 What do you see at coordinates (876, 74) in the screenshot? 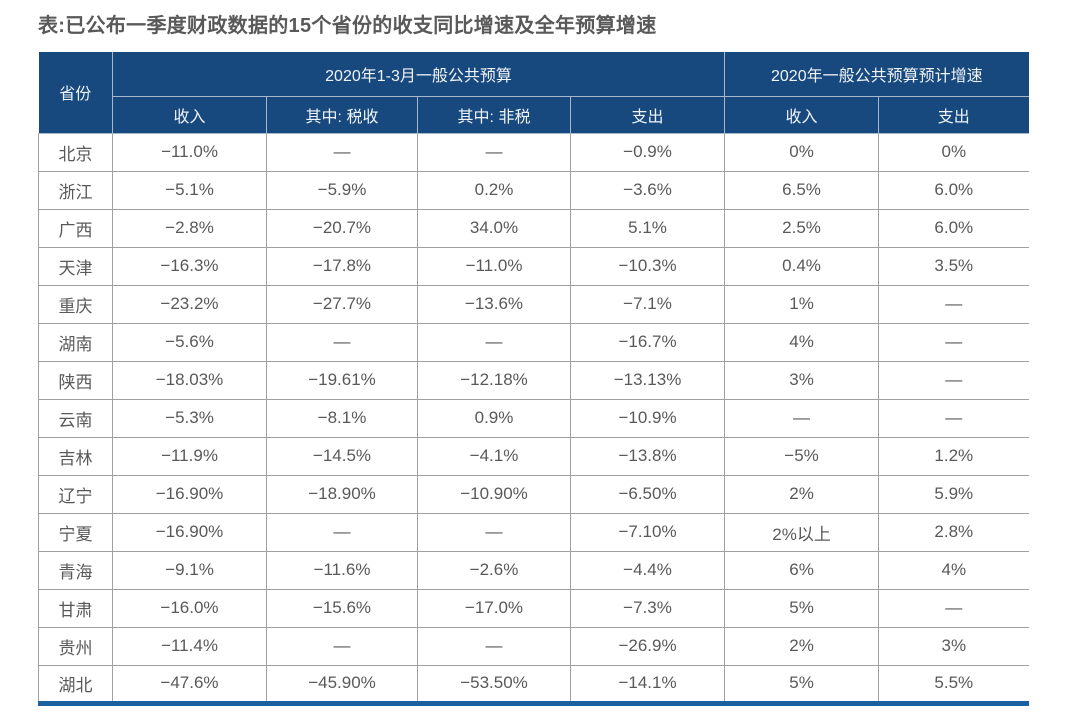
I see `column-group-annual-forecast: 2020年一般公共预算预计增速` at bounding box center [876, 74].